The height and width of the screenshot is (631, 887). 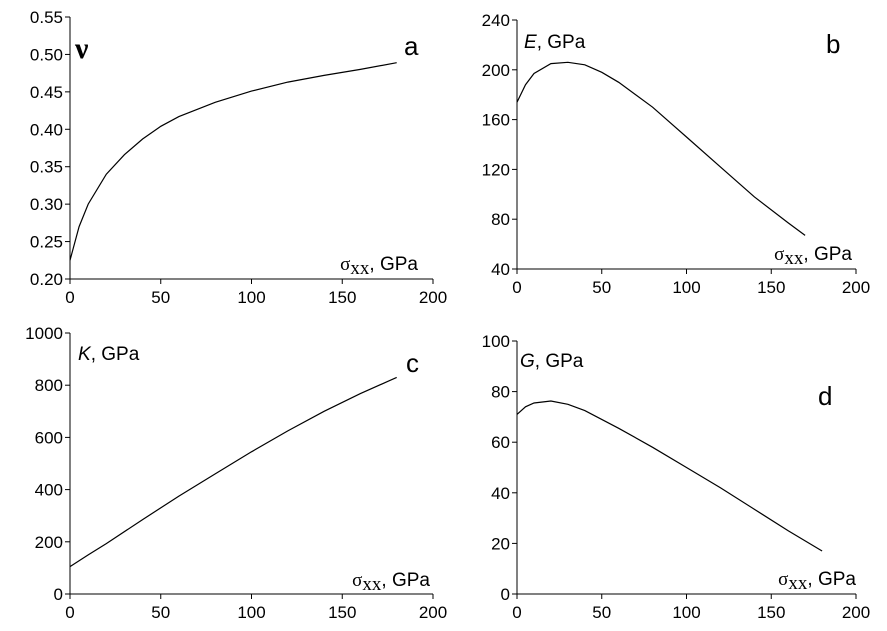 I want to click on y-tick-label: 160, so click(x=496, y=120).